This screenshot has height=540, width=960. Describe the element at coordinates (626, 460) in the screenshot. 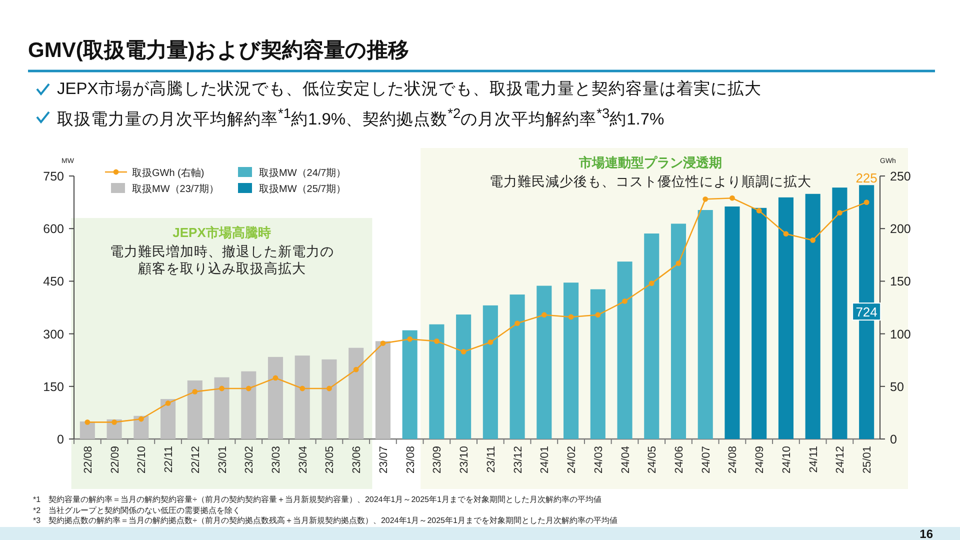

I see `x-tick-label: 24/04` at that location.